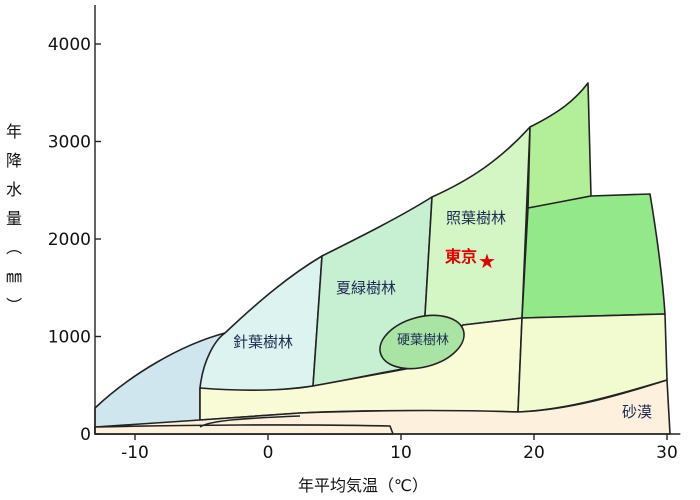  Describe the element at coordinates (14, 160) in the screenshot. I see `y-axis-label-char: 降` at that location.